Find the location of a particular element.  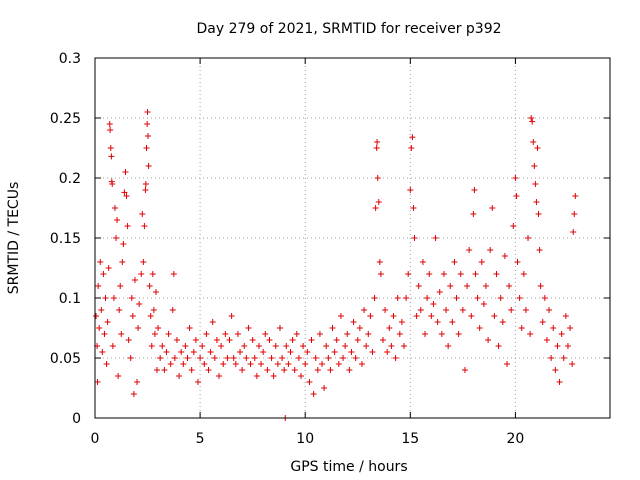

y-tick-labels: 0 0.05 0.1 0.15 0.2 0.25 0.3 is located at coordinates (65, 239).